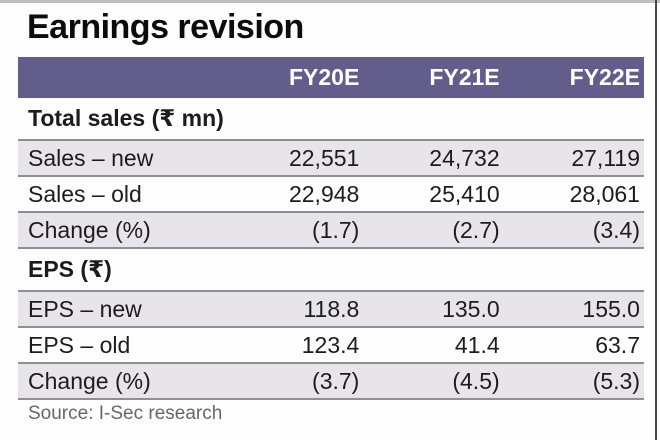 This screenshot has width=660, height=440. I want to click on cell-value: 25,410, so click(464, 193).